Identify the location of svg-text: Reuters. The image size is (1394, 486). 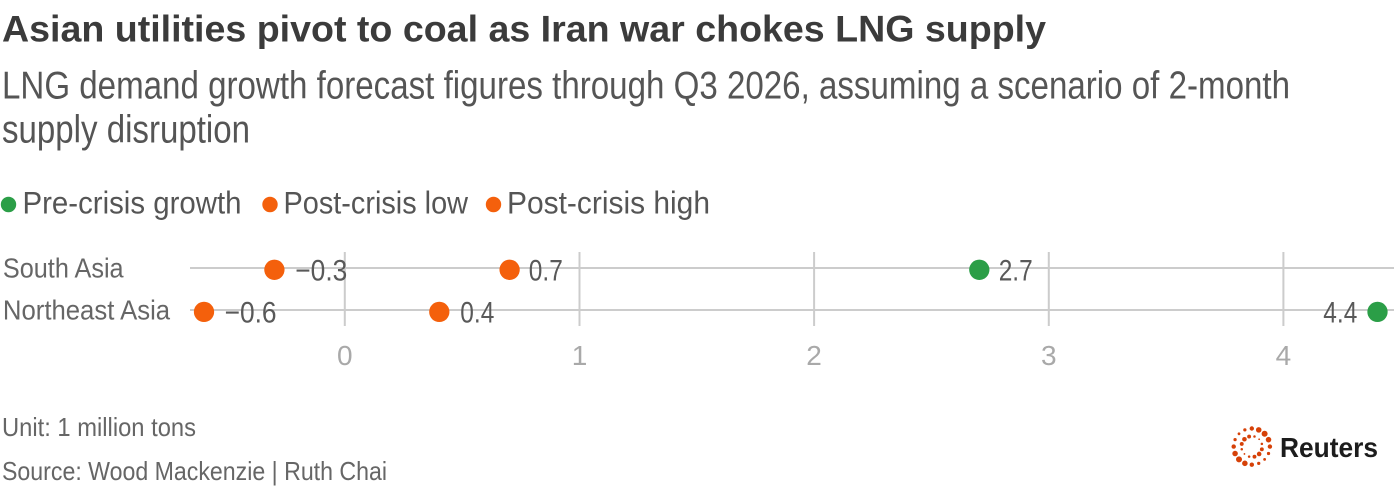
(1329, 447).